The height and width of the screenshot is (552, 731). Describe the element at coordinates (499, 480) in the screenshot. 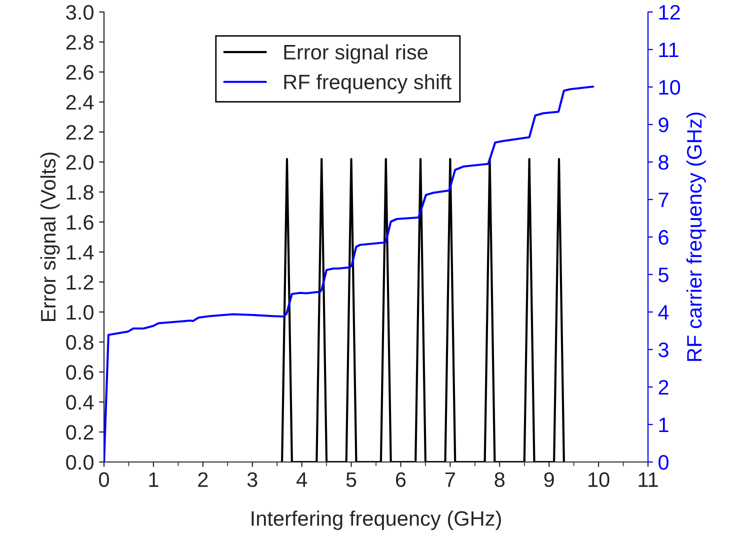

I see `x-tick-label: 8` at that location.